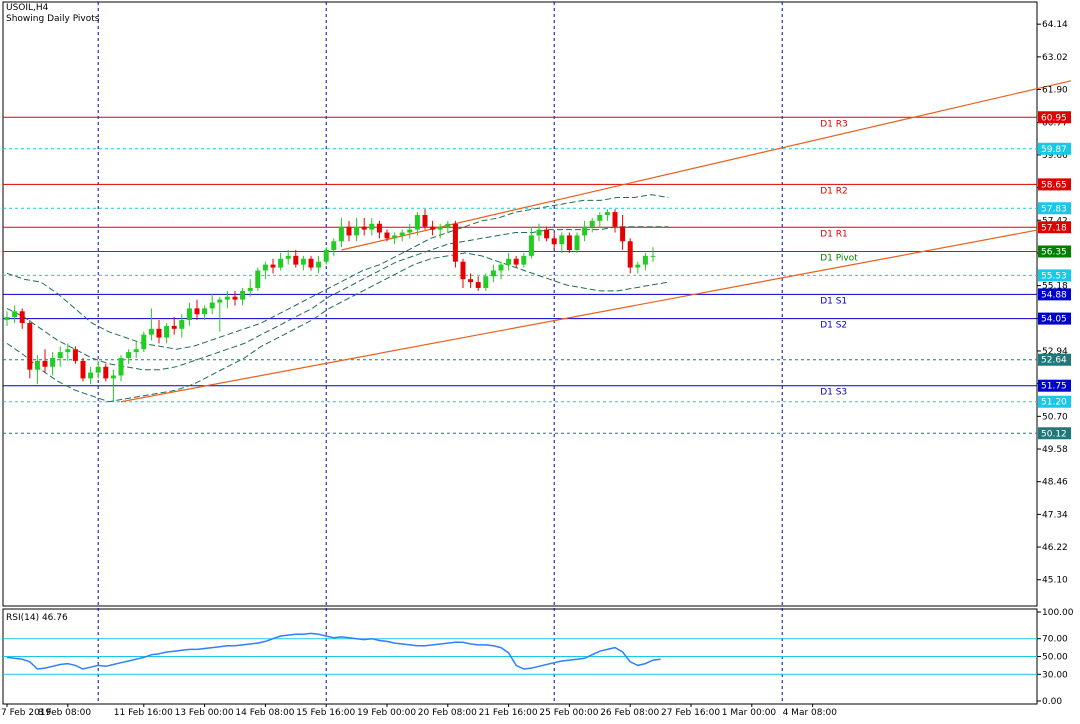  Describe the element at coordinates (1055, 156) in the screenshot. I see `price-tick-label-4: 59.66` at that location.